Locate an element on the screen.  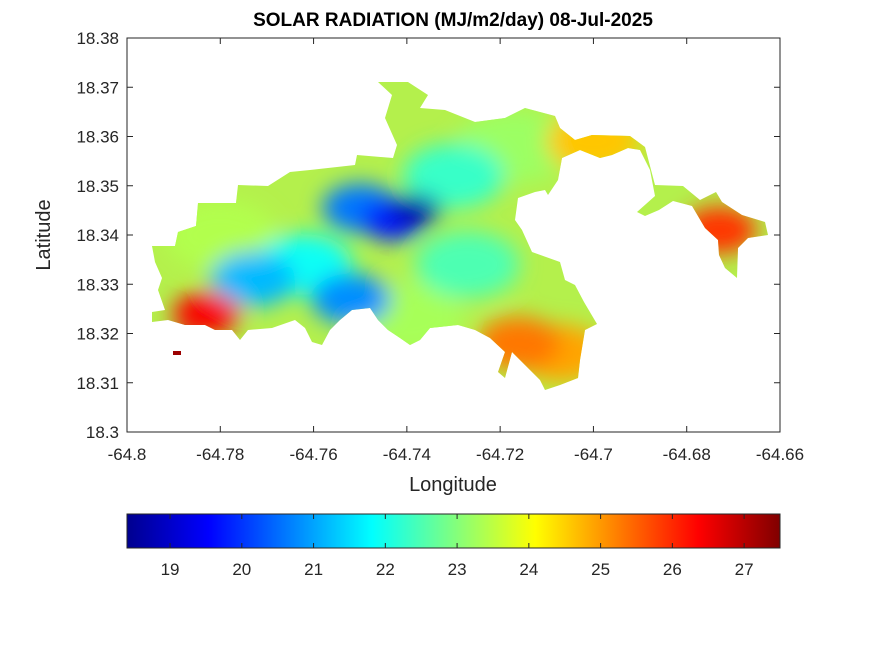
y-tick-label: 18.38 is located at coordinates (97, 38).